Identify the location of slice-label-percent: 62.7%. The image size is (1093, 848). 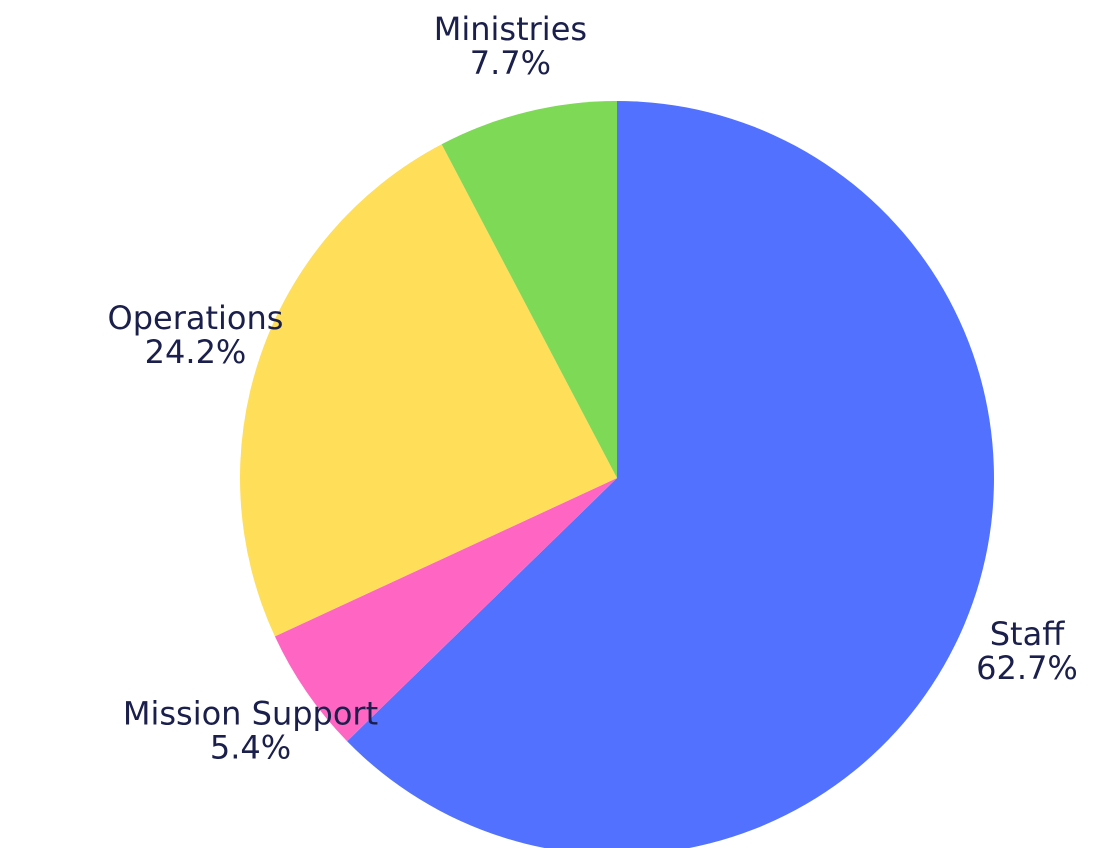
(1027, 668).